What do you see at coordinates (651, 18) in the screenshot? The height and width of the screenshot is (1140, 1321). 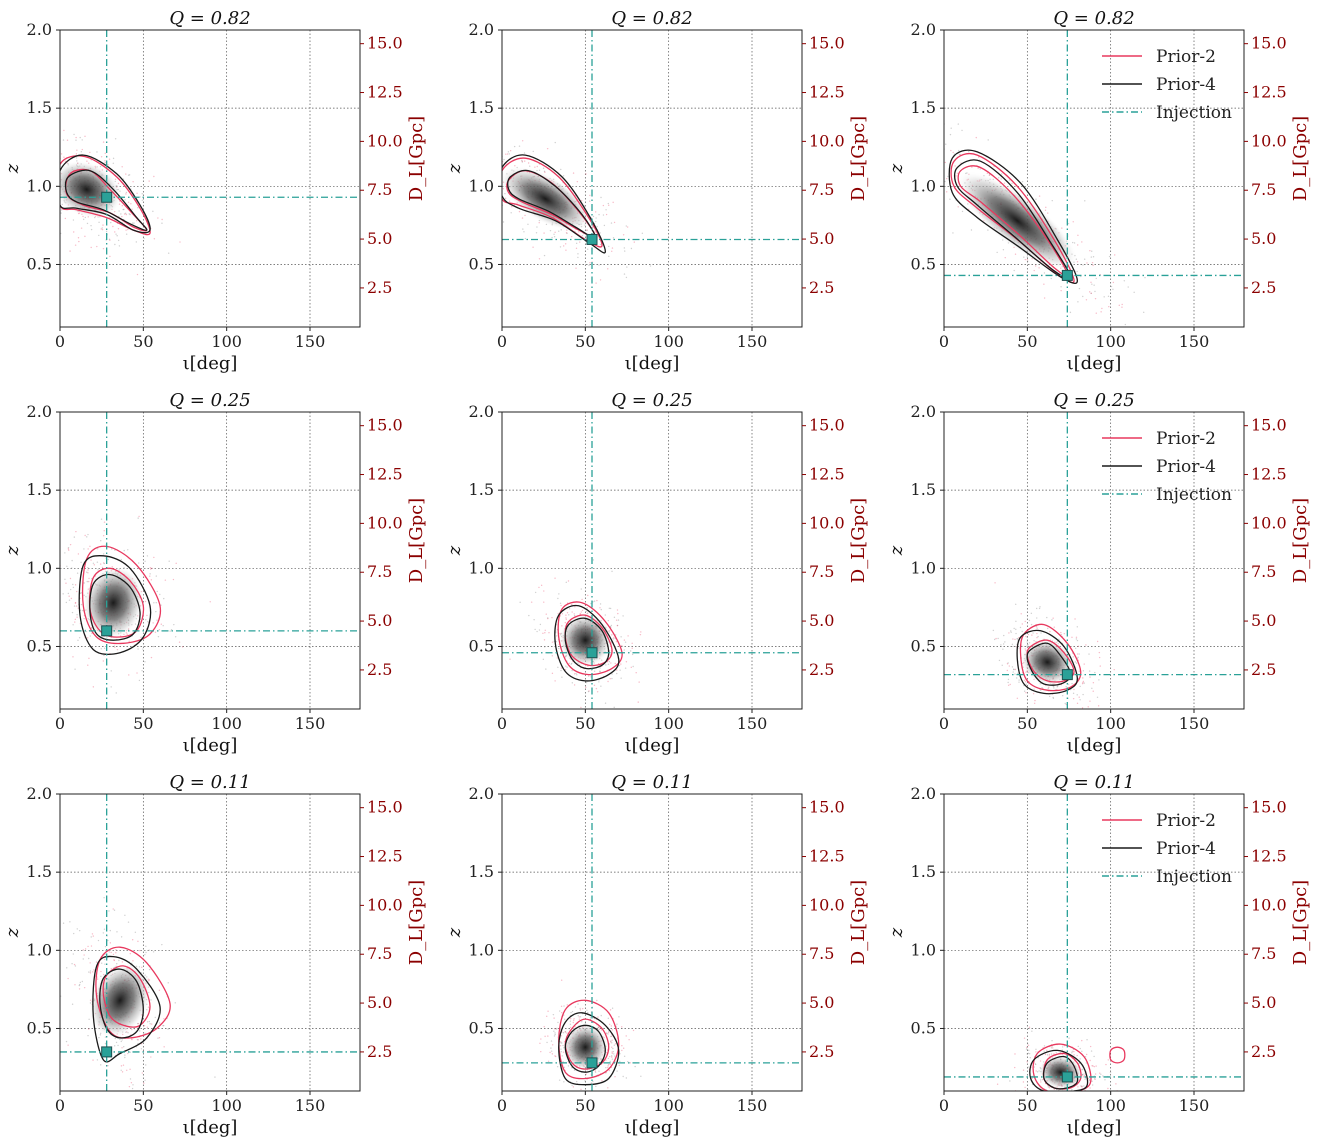 I see `subplot-title: Q = 0.82` at bounding box center [651, 18].